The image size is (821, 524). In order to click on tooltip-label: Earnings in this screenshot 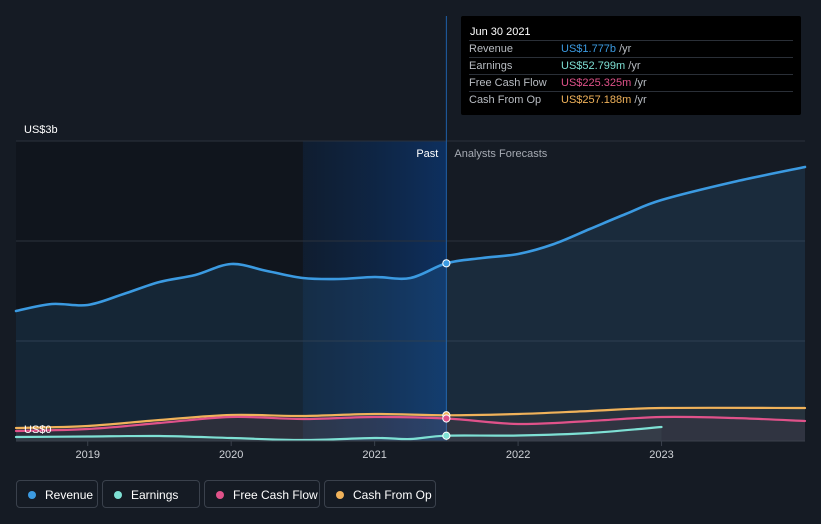, I will do `click(491, 66)`.